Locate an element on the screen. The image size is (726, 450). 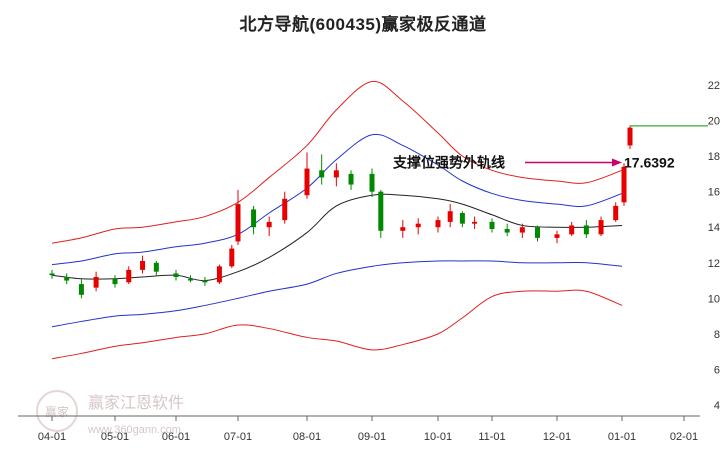
x-tick-label: 04-01 is located at coordinates (52, 437).